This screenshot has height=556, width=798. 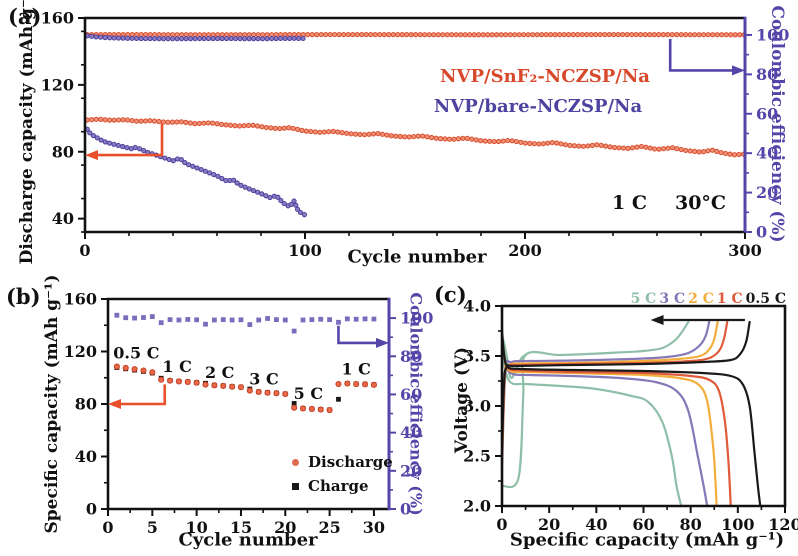 What do you see at coordinates (772, 34) in the screenshot?
I see `right-y-tick-label: 100` at bounding box center [772, 34].